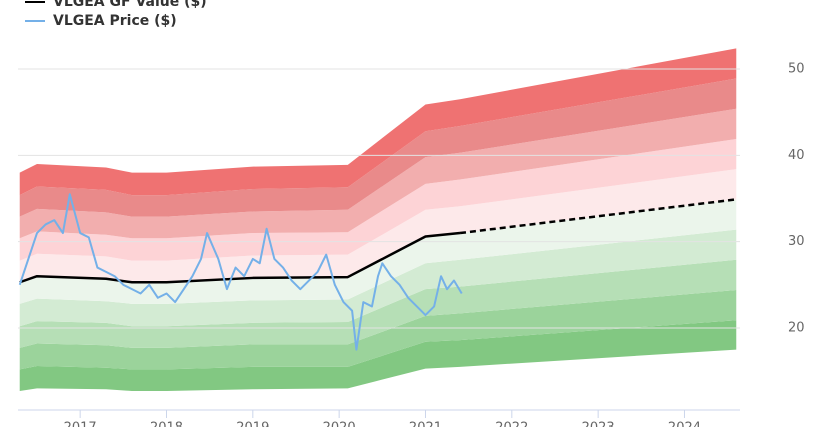 This screenshot has width=820, height=427. Describe the element at coordinates (684, 424) in the screenshot. I see `x-tick-label: 2024` at that location.